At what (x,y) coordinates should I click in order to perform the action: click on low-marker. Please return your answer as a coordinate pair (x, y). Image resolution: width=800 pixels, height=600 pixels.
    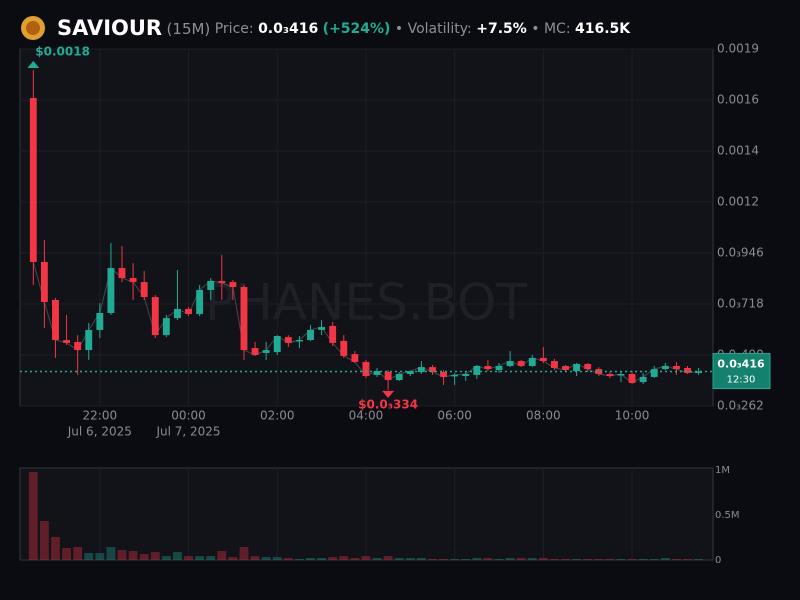
    Looking at the image, I should click on (388, 394).